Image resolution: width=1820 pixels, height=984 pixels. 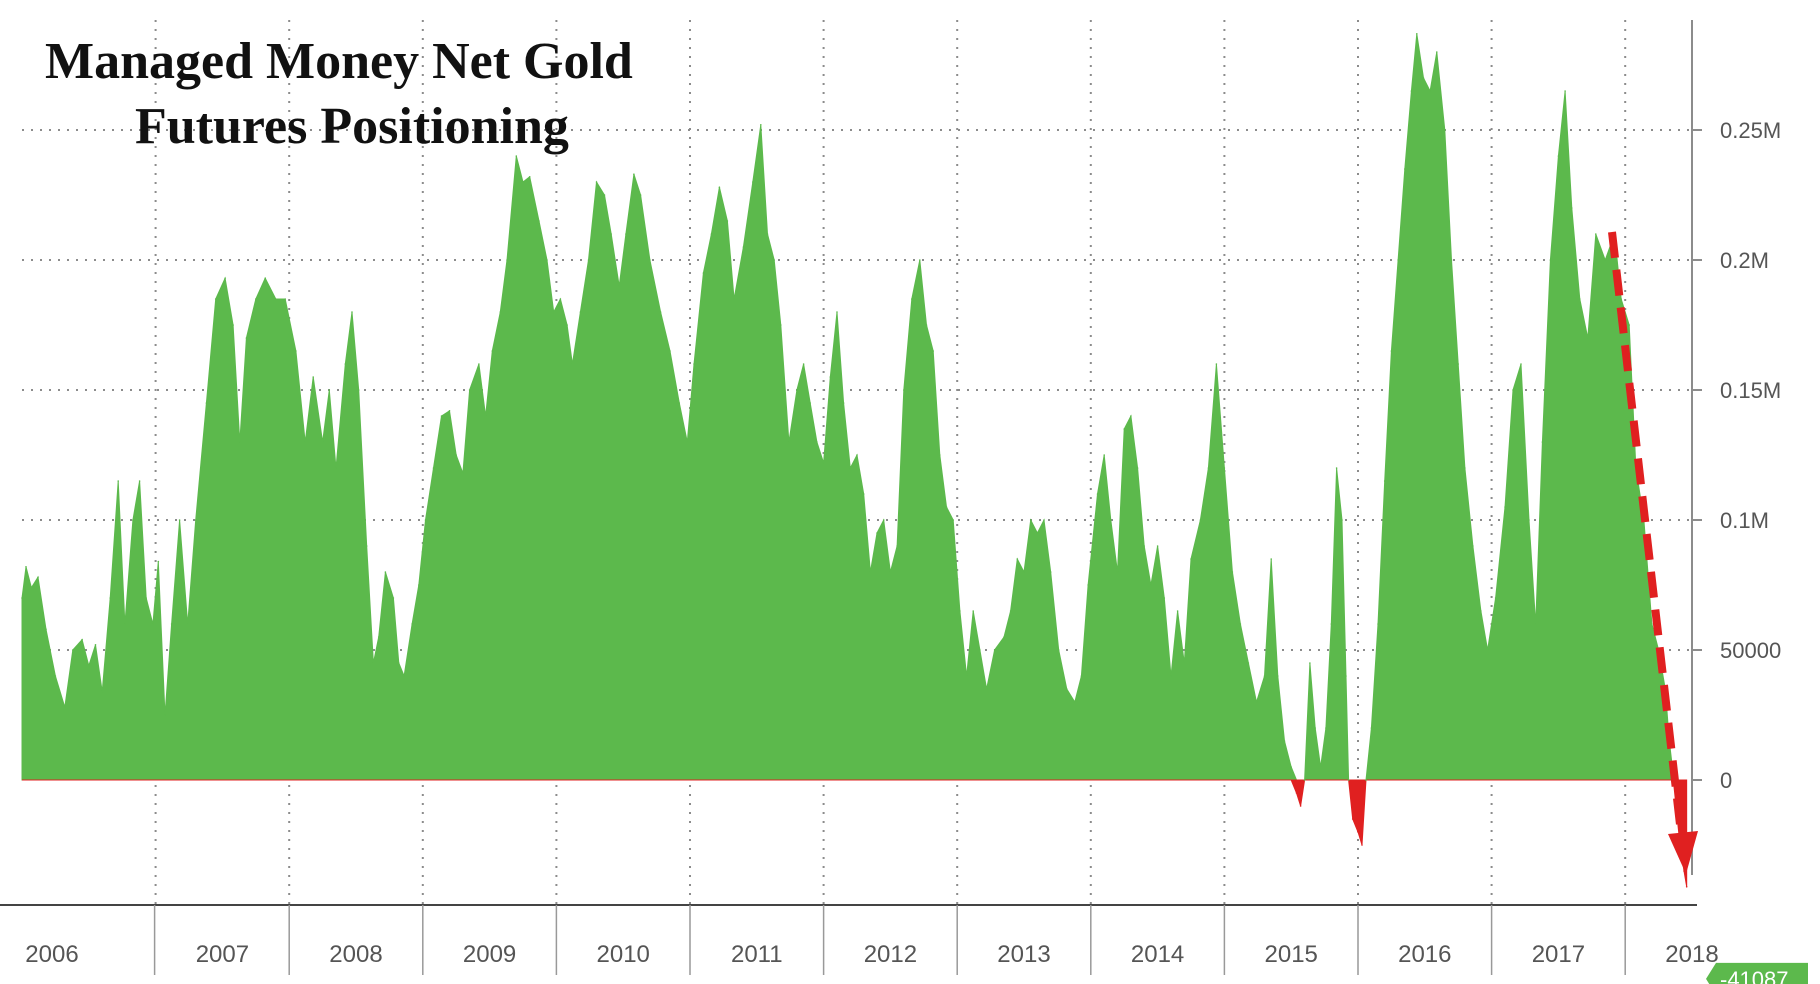 I want to click on x-tick-label: 2008, so click(x=355, y=954).